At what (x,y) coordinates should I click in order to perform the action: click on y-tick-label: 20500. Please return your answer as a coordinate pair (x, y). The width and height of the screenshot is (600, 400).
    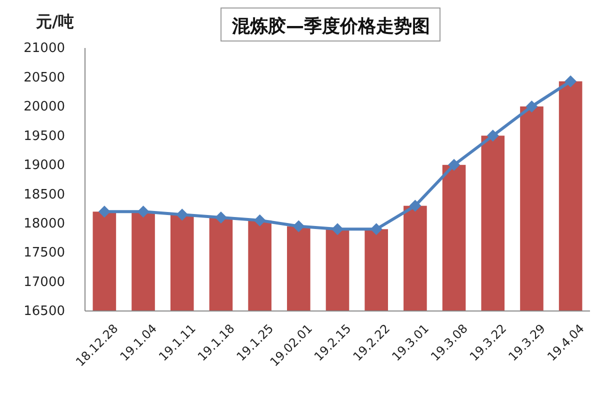
    Looking at the image, I should click on (44, 78).